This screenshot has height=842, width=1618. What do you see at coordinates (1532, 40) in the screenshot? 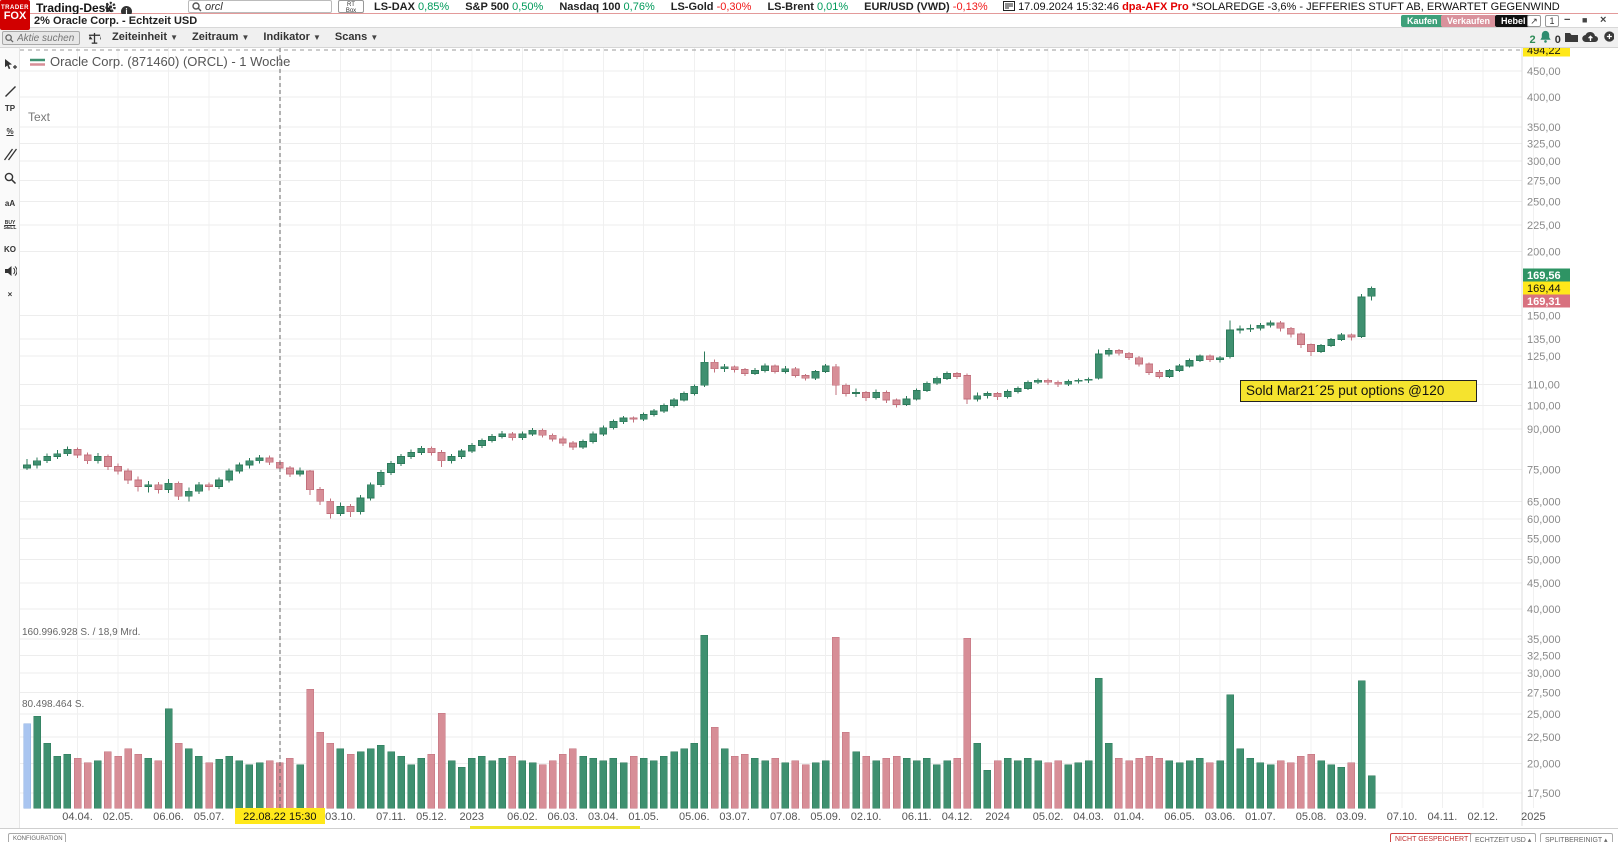
I see `alerts-count: 2` at bounding box center [1532, 40].